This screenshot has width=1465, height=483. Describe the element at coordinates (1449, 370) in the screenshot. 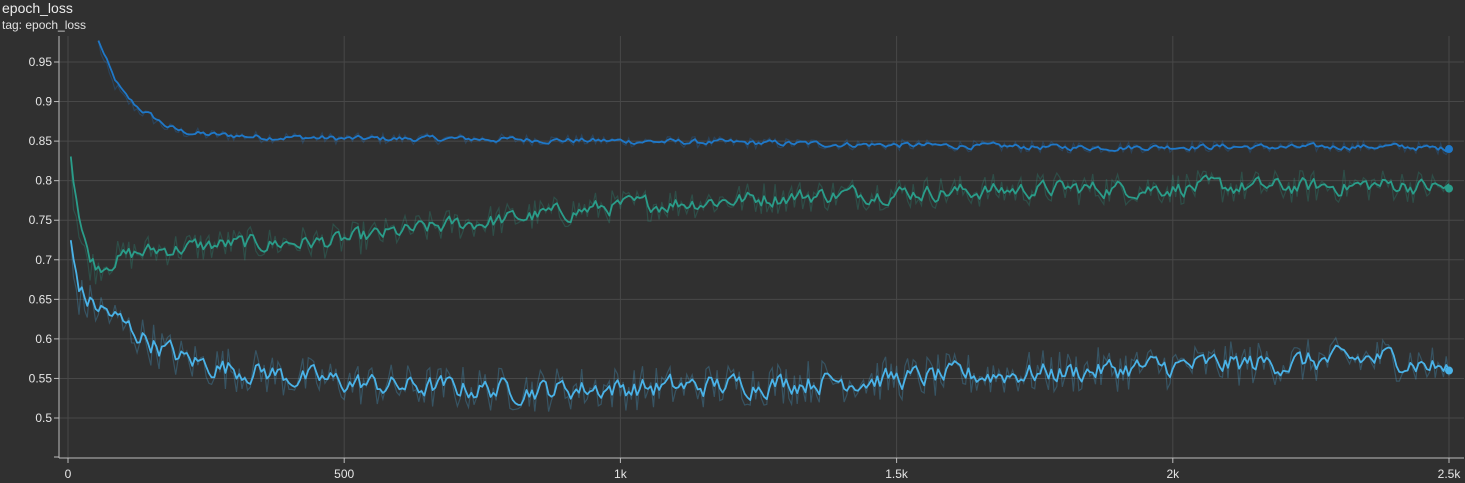

I see `series-light-blue-endpoint` at that location.